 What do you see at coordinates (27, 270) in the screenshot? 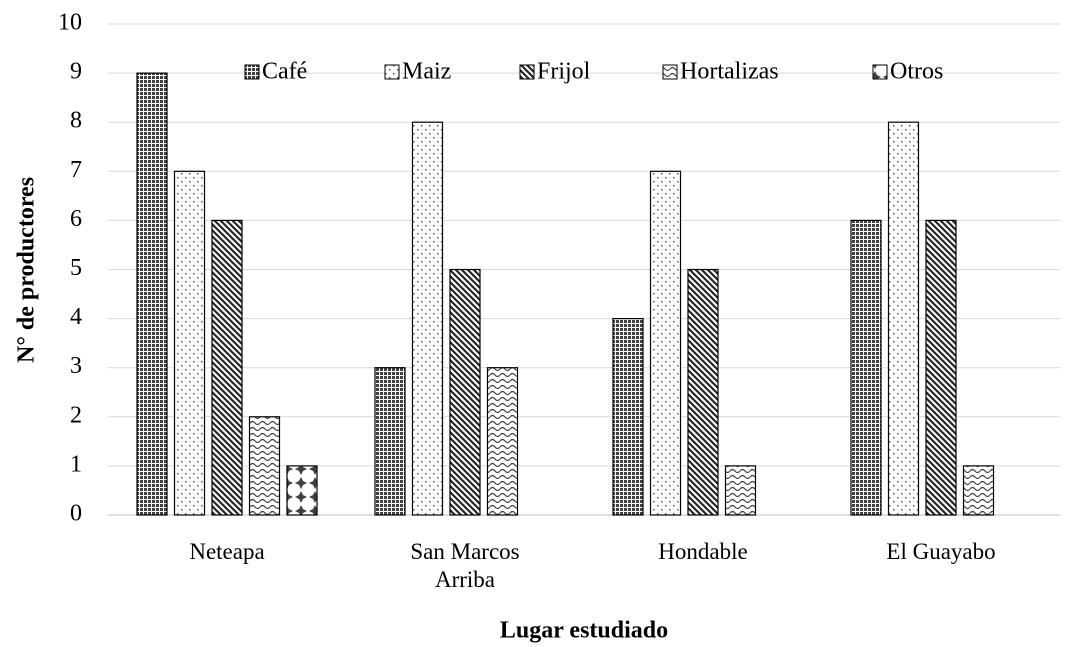
I see `y-axis-title: N° de productores` at bounding box center [27, 270].